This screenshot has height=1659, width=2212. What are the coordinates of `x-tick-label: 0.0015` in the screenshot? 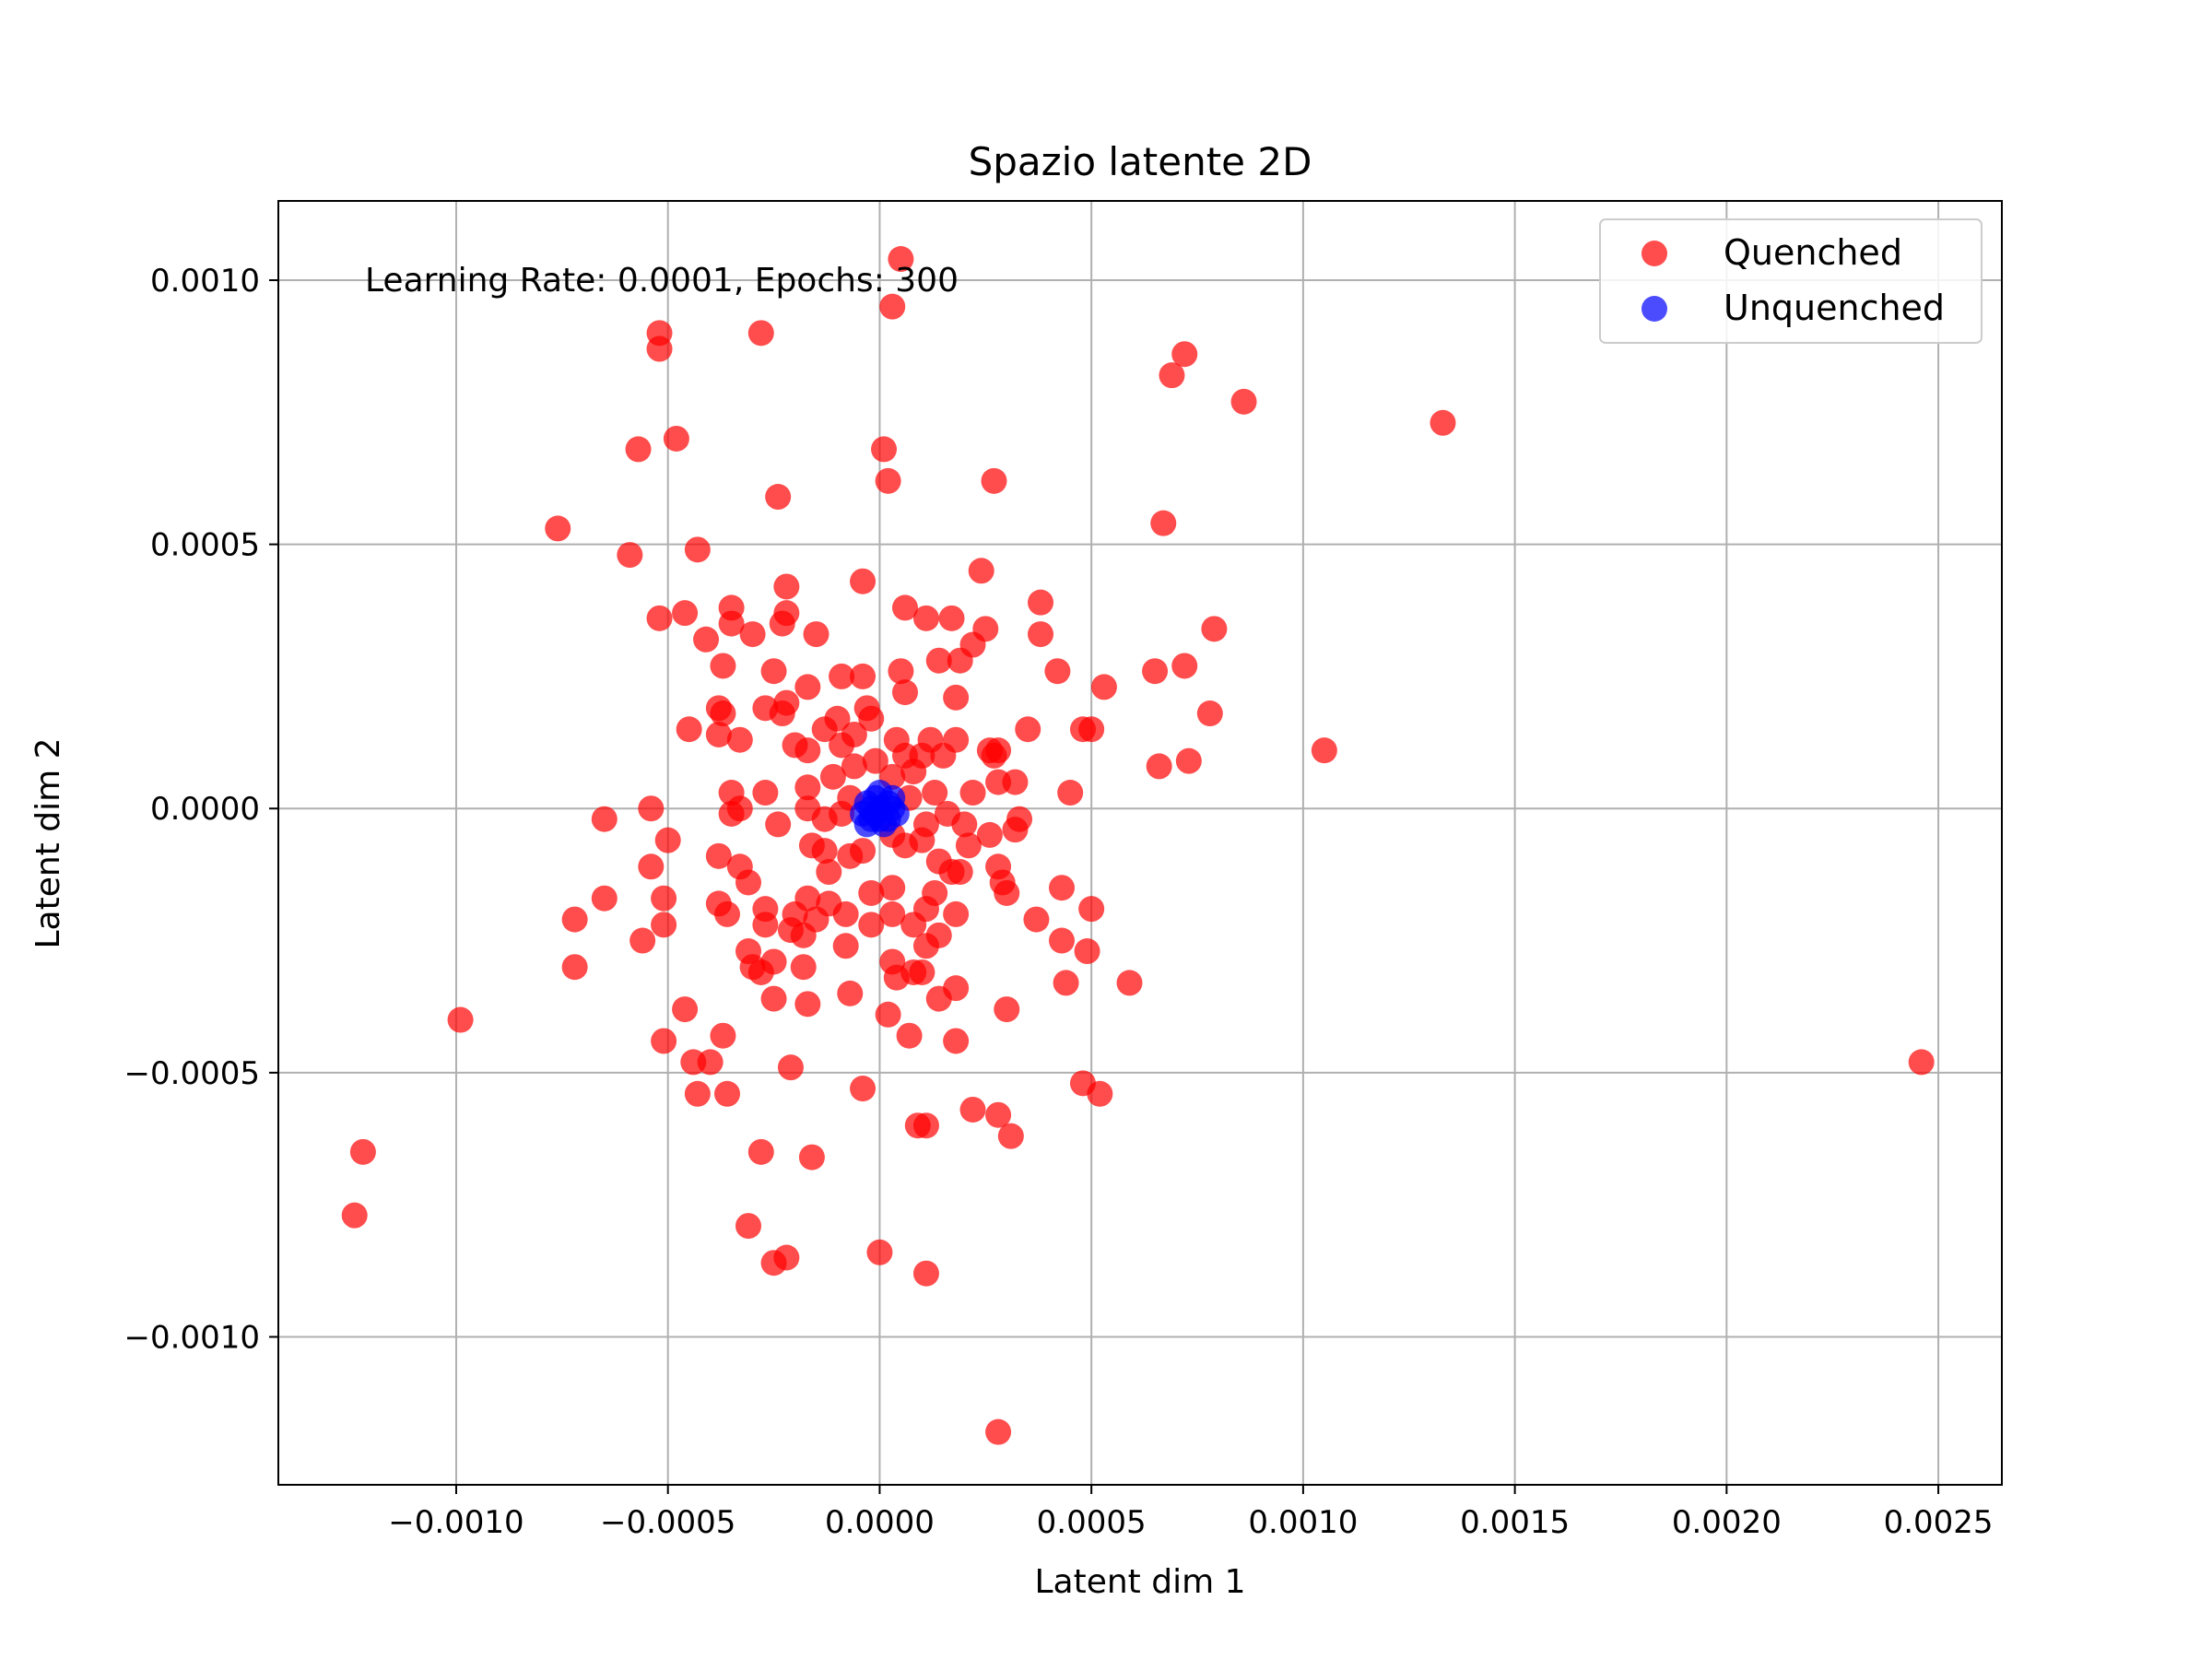 It's located at (1515, 1522).